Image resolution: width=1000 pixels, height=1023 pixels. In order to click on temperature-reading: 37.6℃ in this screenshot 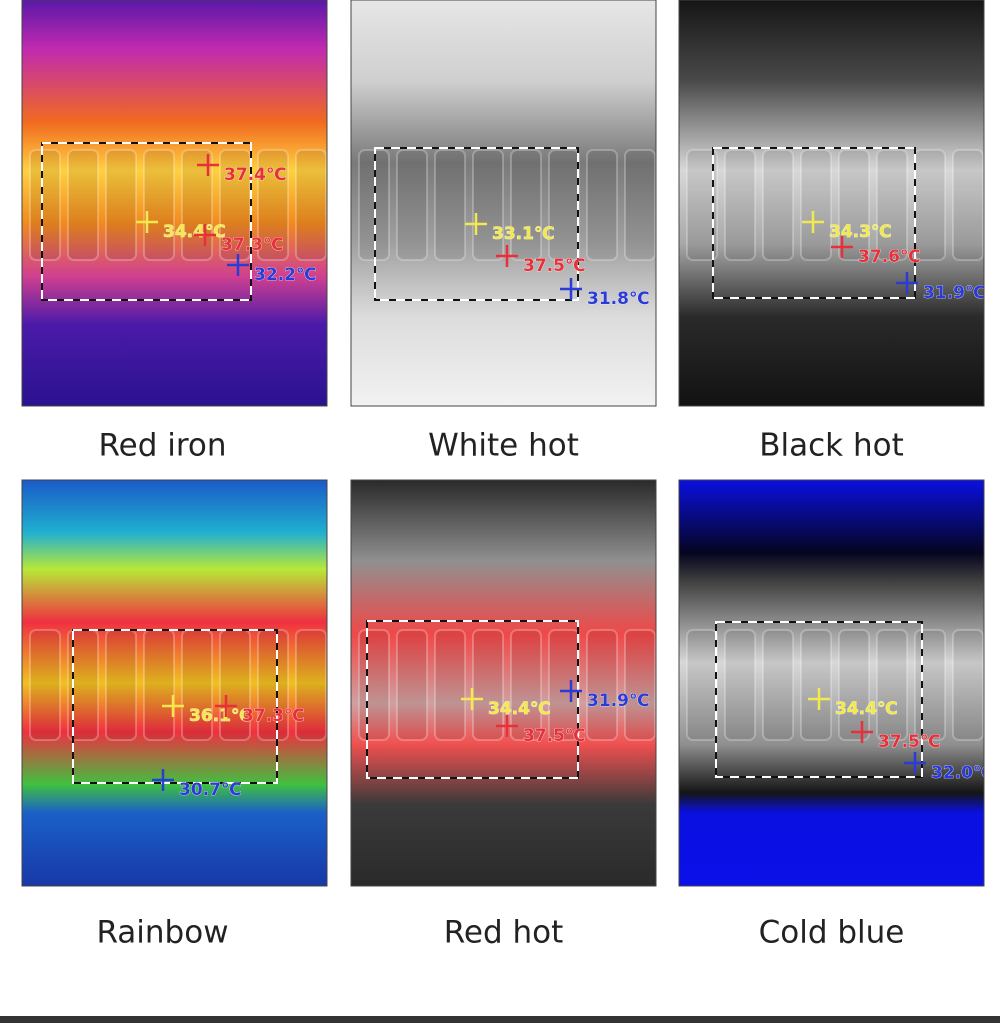, I will do `click(889, 257)`.